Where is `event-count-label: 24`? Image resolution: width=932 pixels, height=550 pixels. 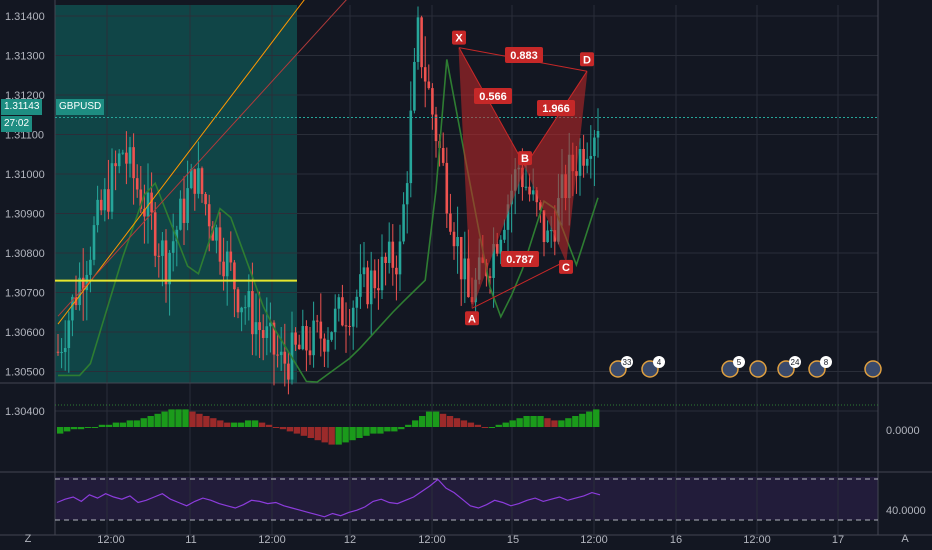
event-count-label: 24 is located at coordinates (795, 362).